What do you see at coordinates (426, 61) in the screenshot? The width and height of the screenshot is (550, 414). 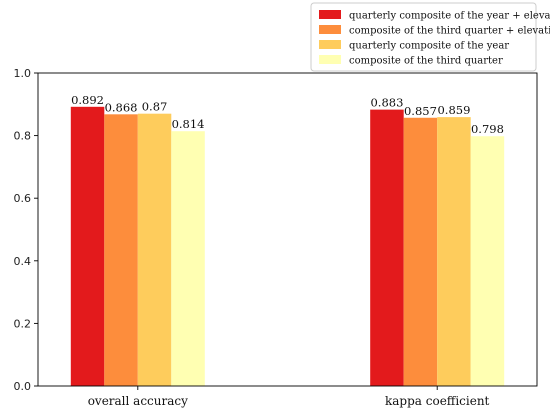 I see `legend-entry-label: composite of the third quarter` at bounding box center [426, 61].